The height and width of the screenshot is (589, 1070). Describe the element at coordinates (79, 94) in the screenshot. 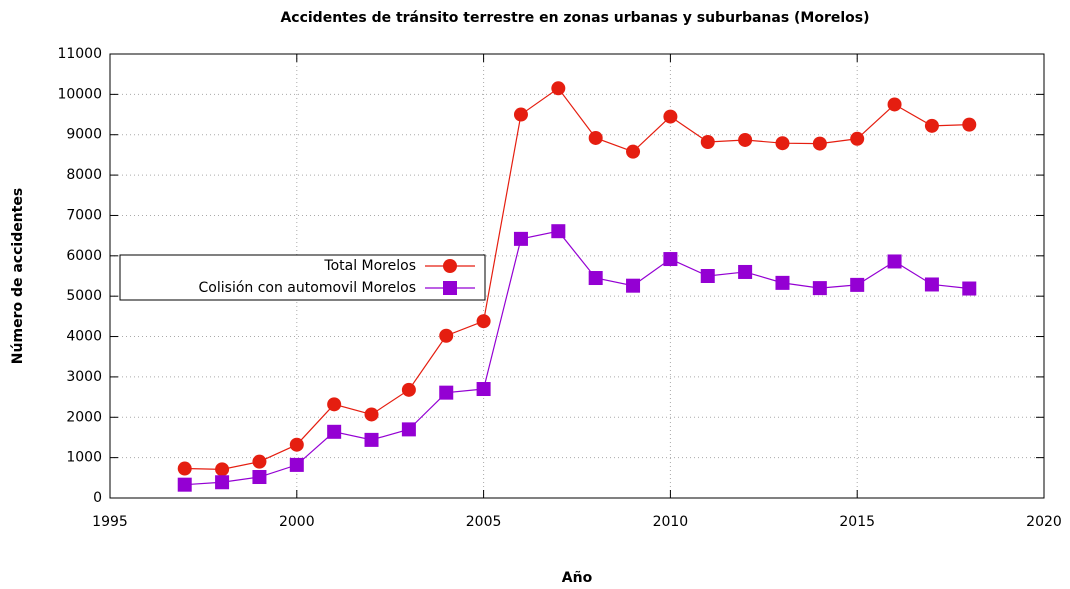

I see `y-tick-label: 10000` at that location.